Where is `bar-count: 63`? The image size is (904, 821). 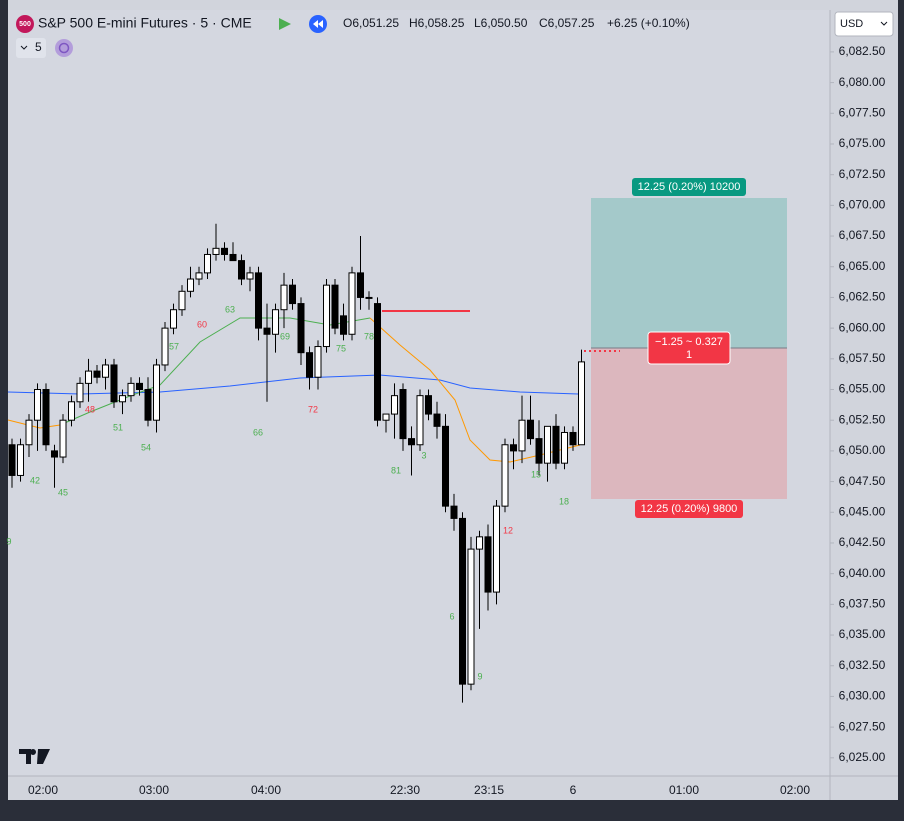 bar-count: 63 is located at coordinates (230, 309).